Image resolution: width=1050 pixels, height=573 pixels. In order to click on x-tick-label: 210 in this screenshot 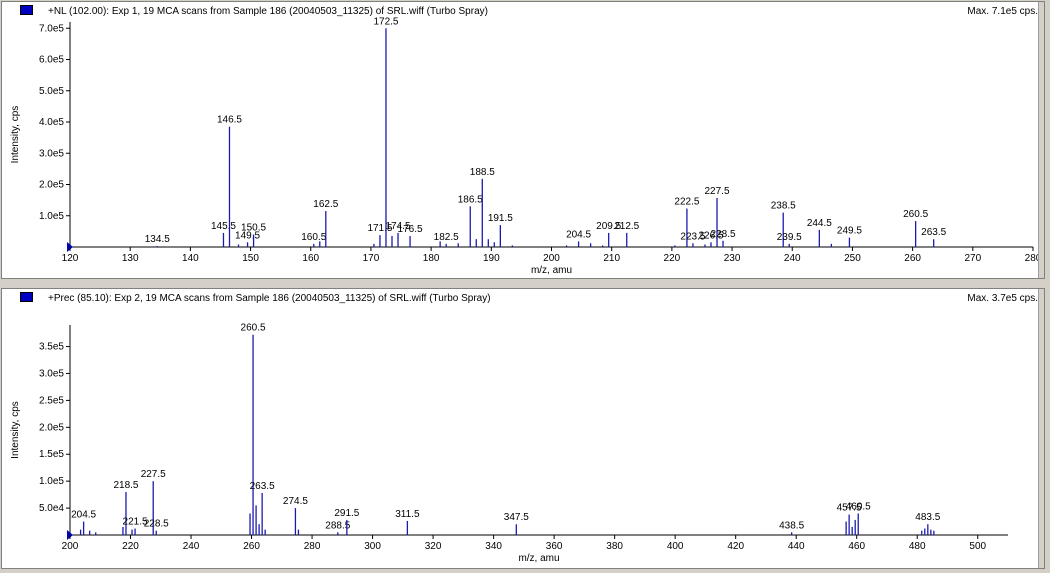, I will do `click(611, 258)`.